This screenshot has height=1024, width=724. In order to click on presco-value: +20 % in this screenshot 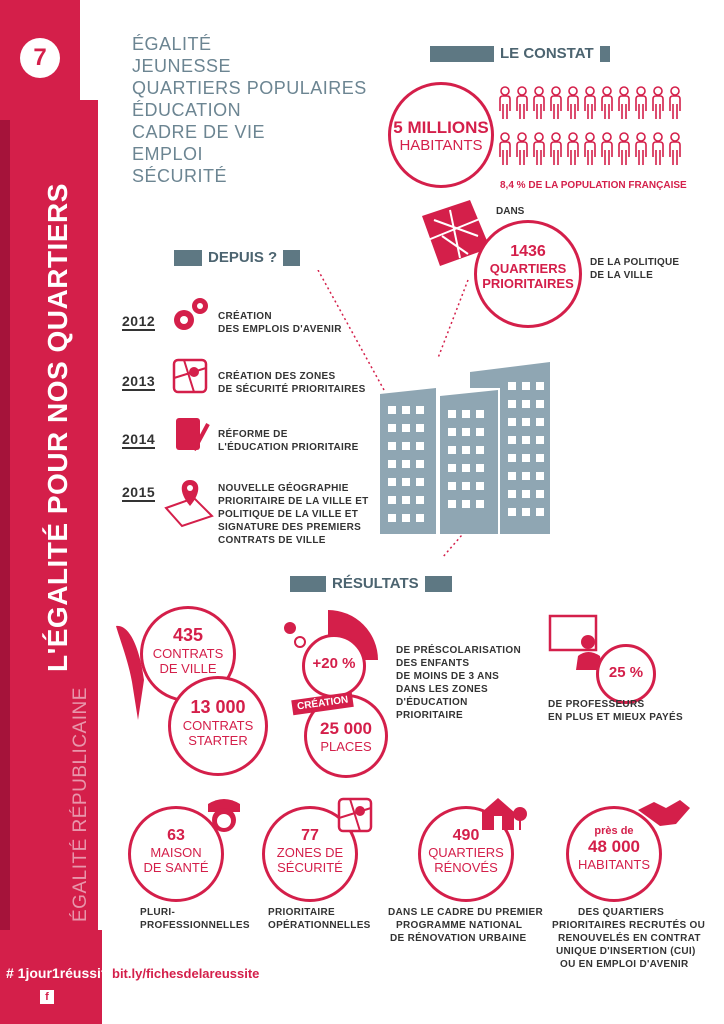, I will do `click(334, 663)`.